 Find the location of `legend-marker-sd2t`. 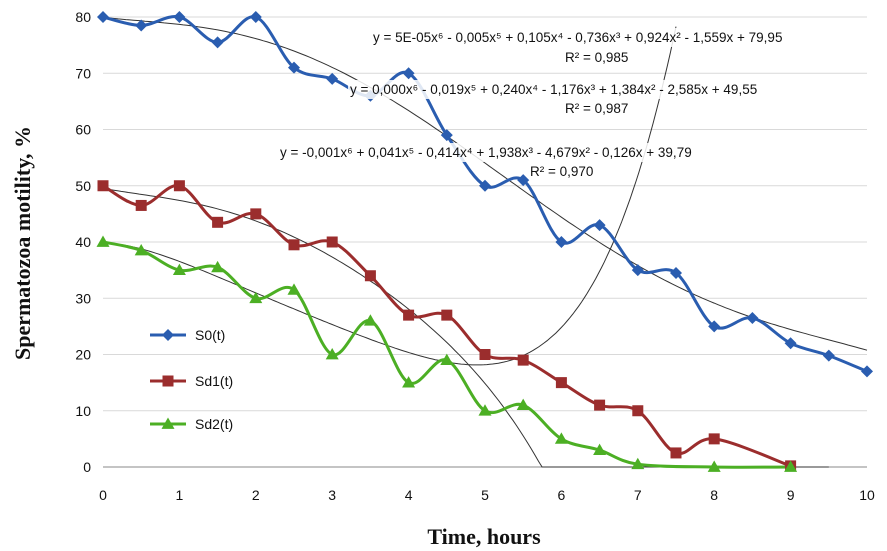

legend-marker-sd2t is located at coordinates (168, 423).